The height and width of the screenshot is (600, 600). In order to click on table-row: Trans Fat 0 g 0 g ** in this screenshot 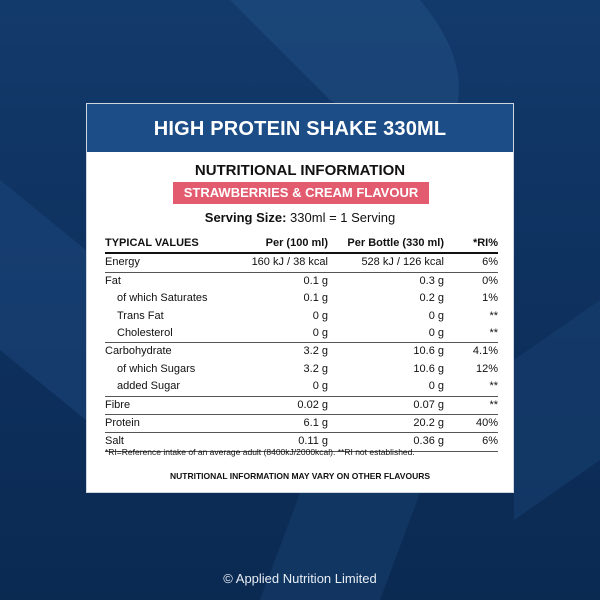, I will do `click(301, 316)`.